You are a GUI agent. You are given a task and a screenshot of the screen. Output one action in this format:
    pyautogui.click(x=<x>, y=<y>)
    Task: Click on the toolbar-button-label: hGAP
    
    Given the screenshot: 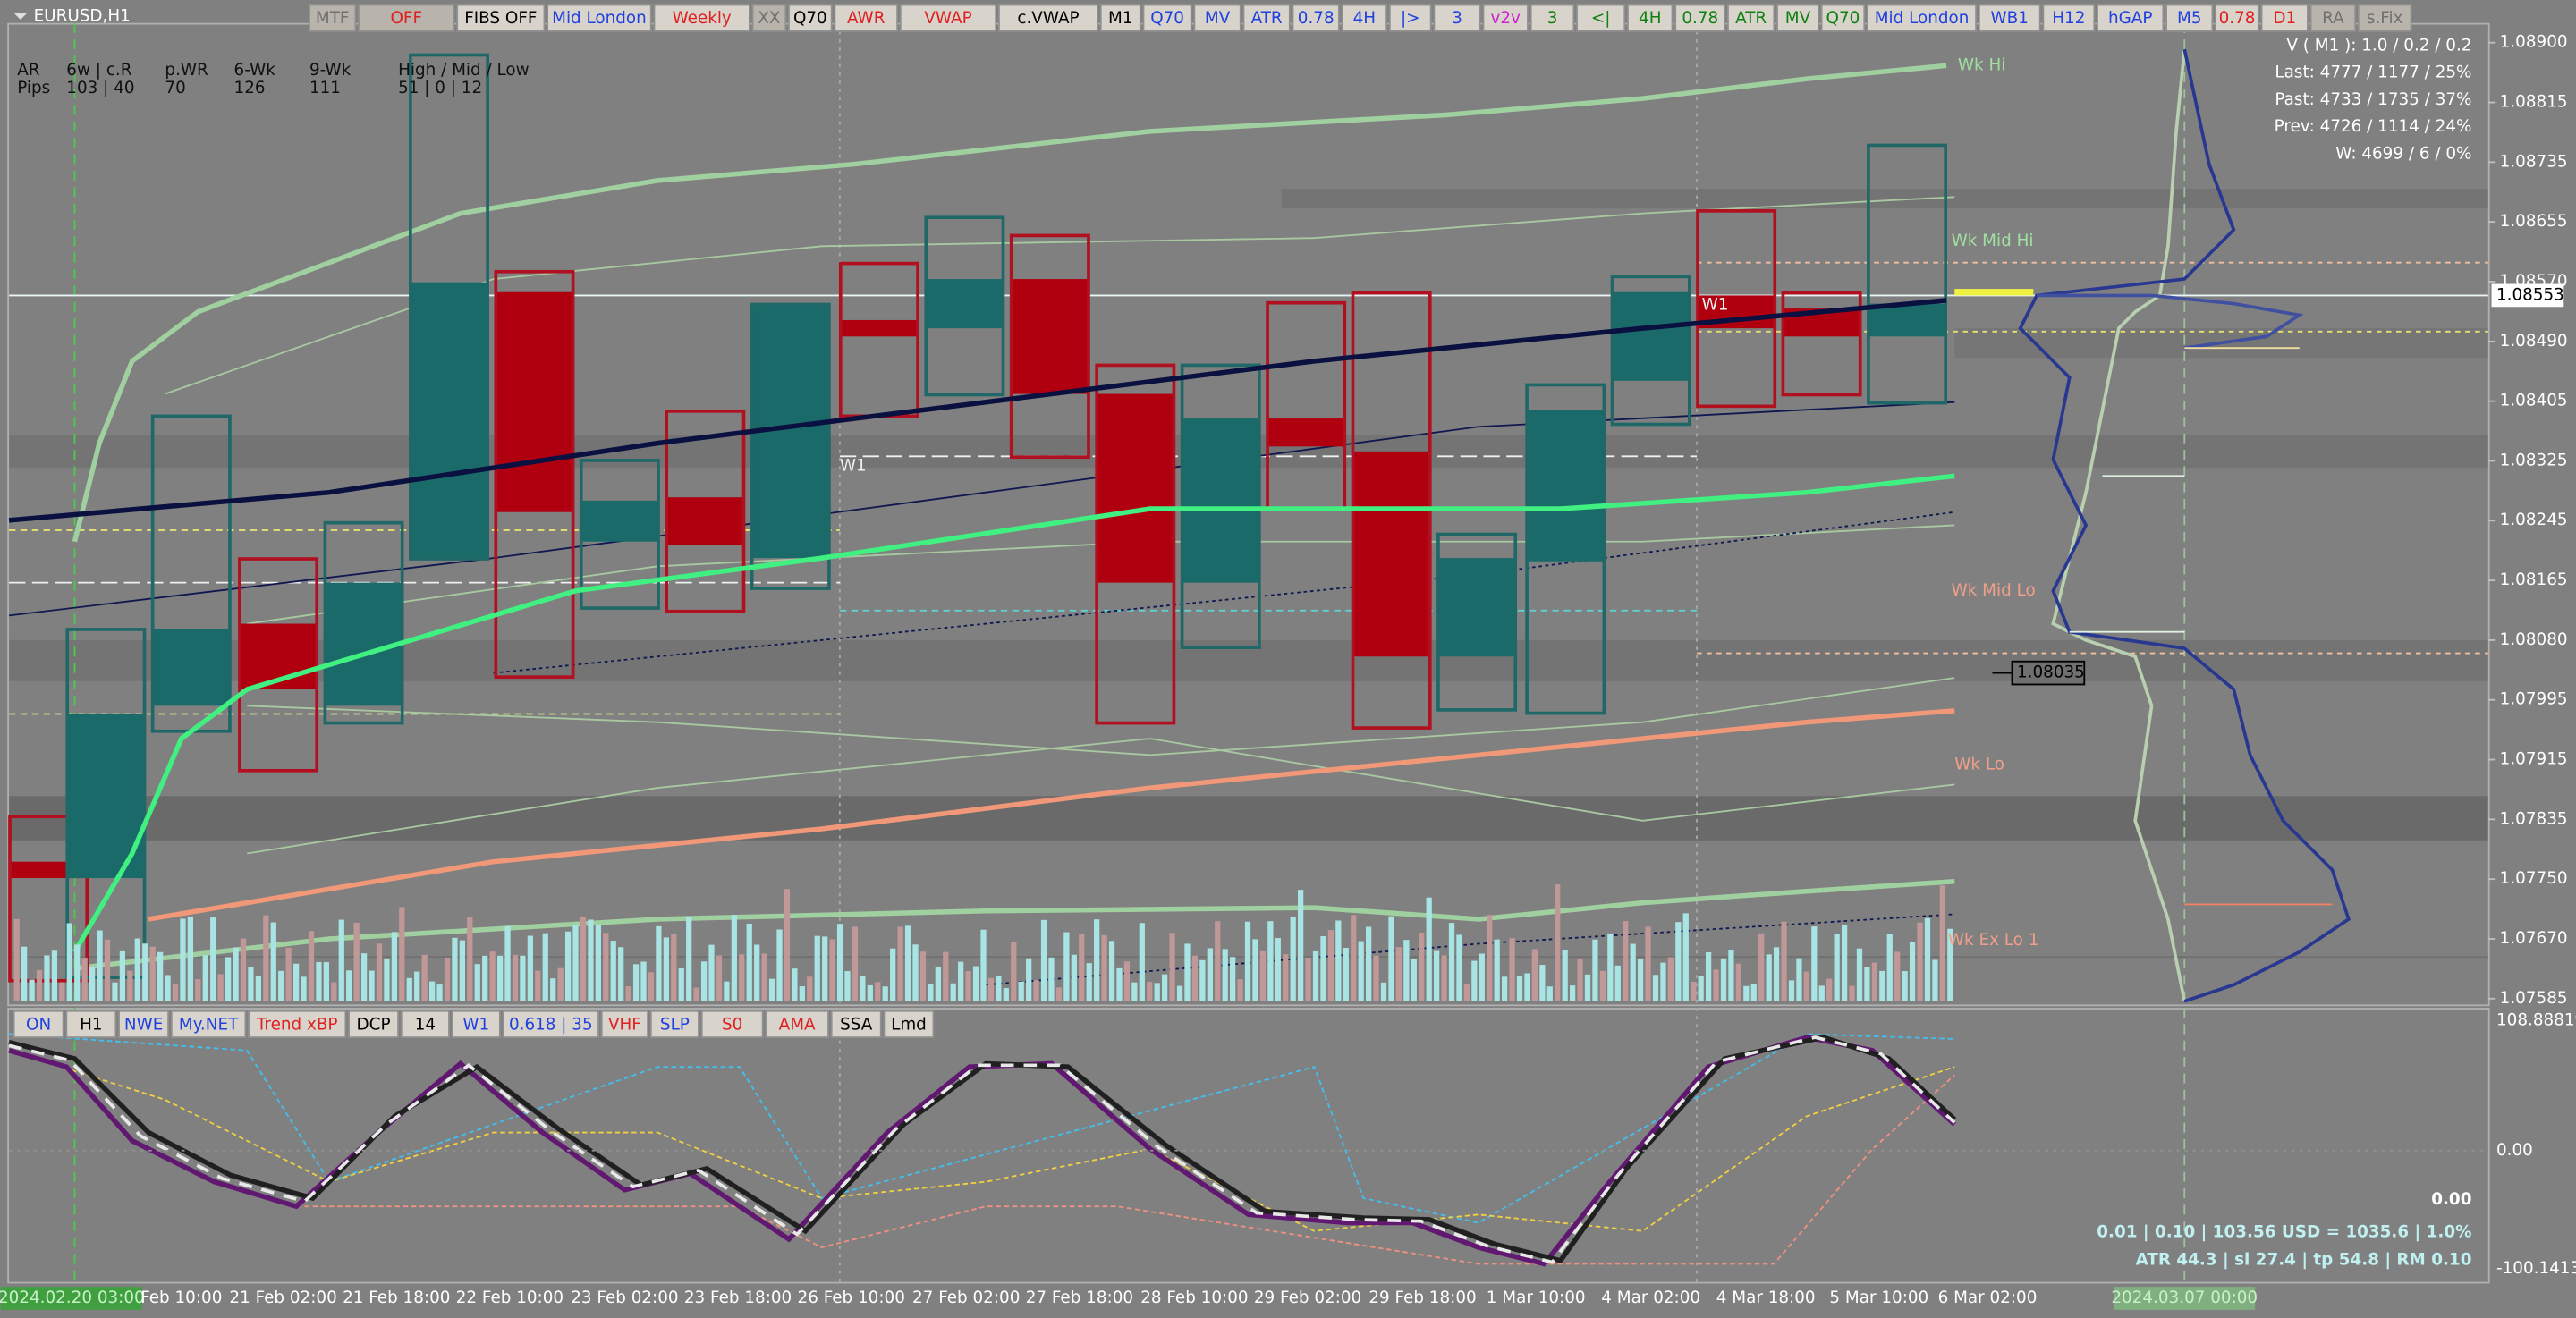 What is the action you would take?
    pyautogui.click(x=2130, y=19)
    